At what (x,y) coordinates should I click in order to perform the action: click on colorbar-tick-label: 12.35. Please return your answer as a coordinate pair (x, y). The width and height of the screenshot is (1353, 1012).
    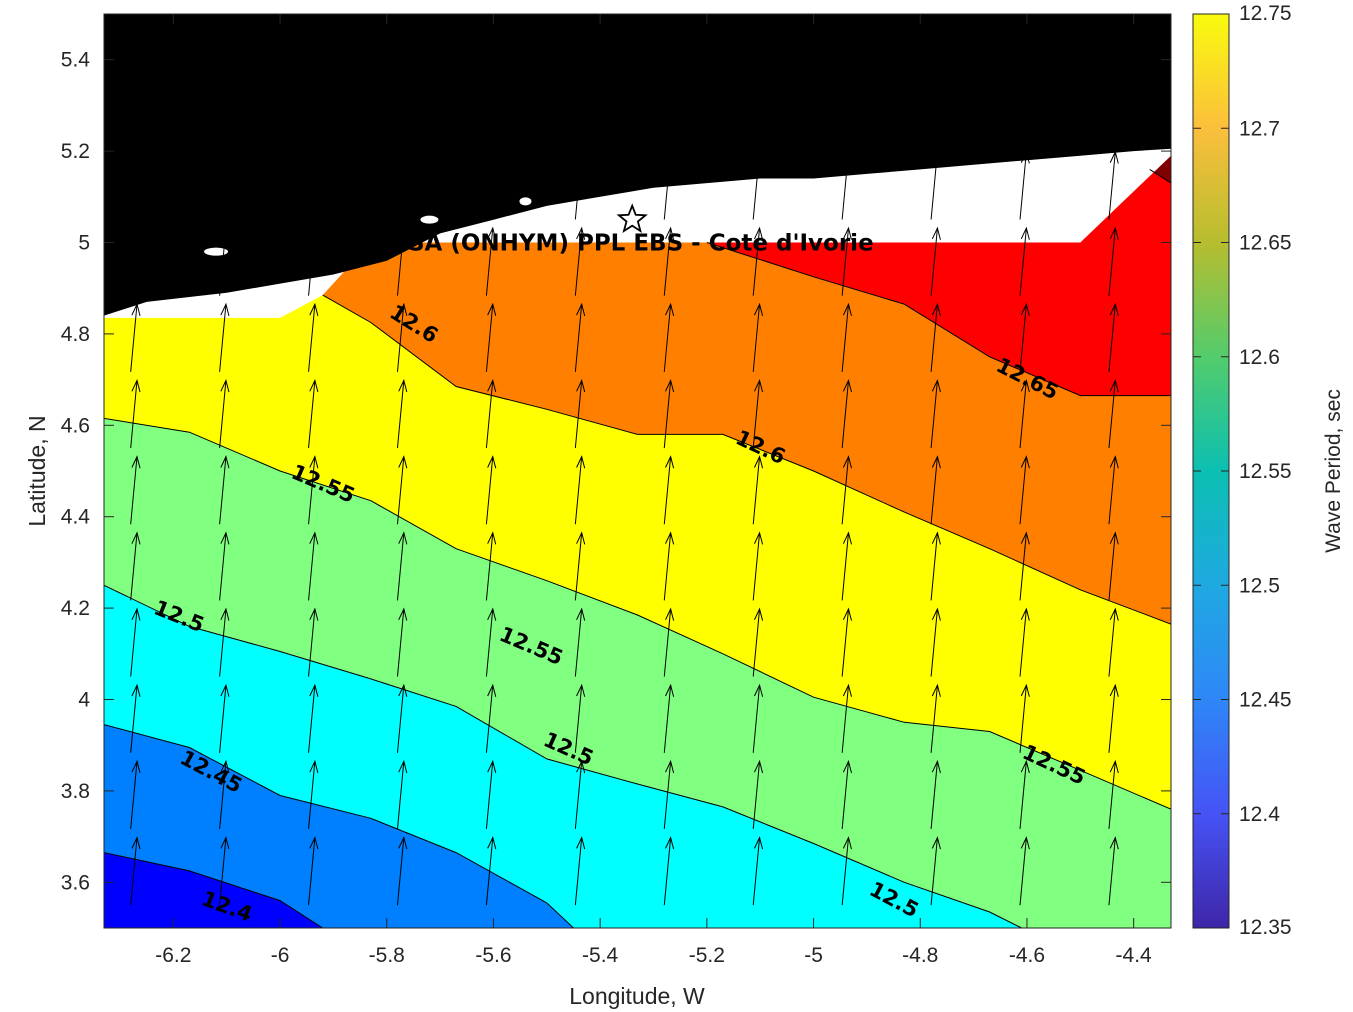
    Looking at the image, I should click on (1265, 927).